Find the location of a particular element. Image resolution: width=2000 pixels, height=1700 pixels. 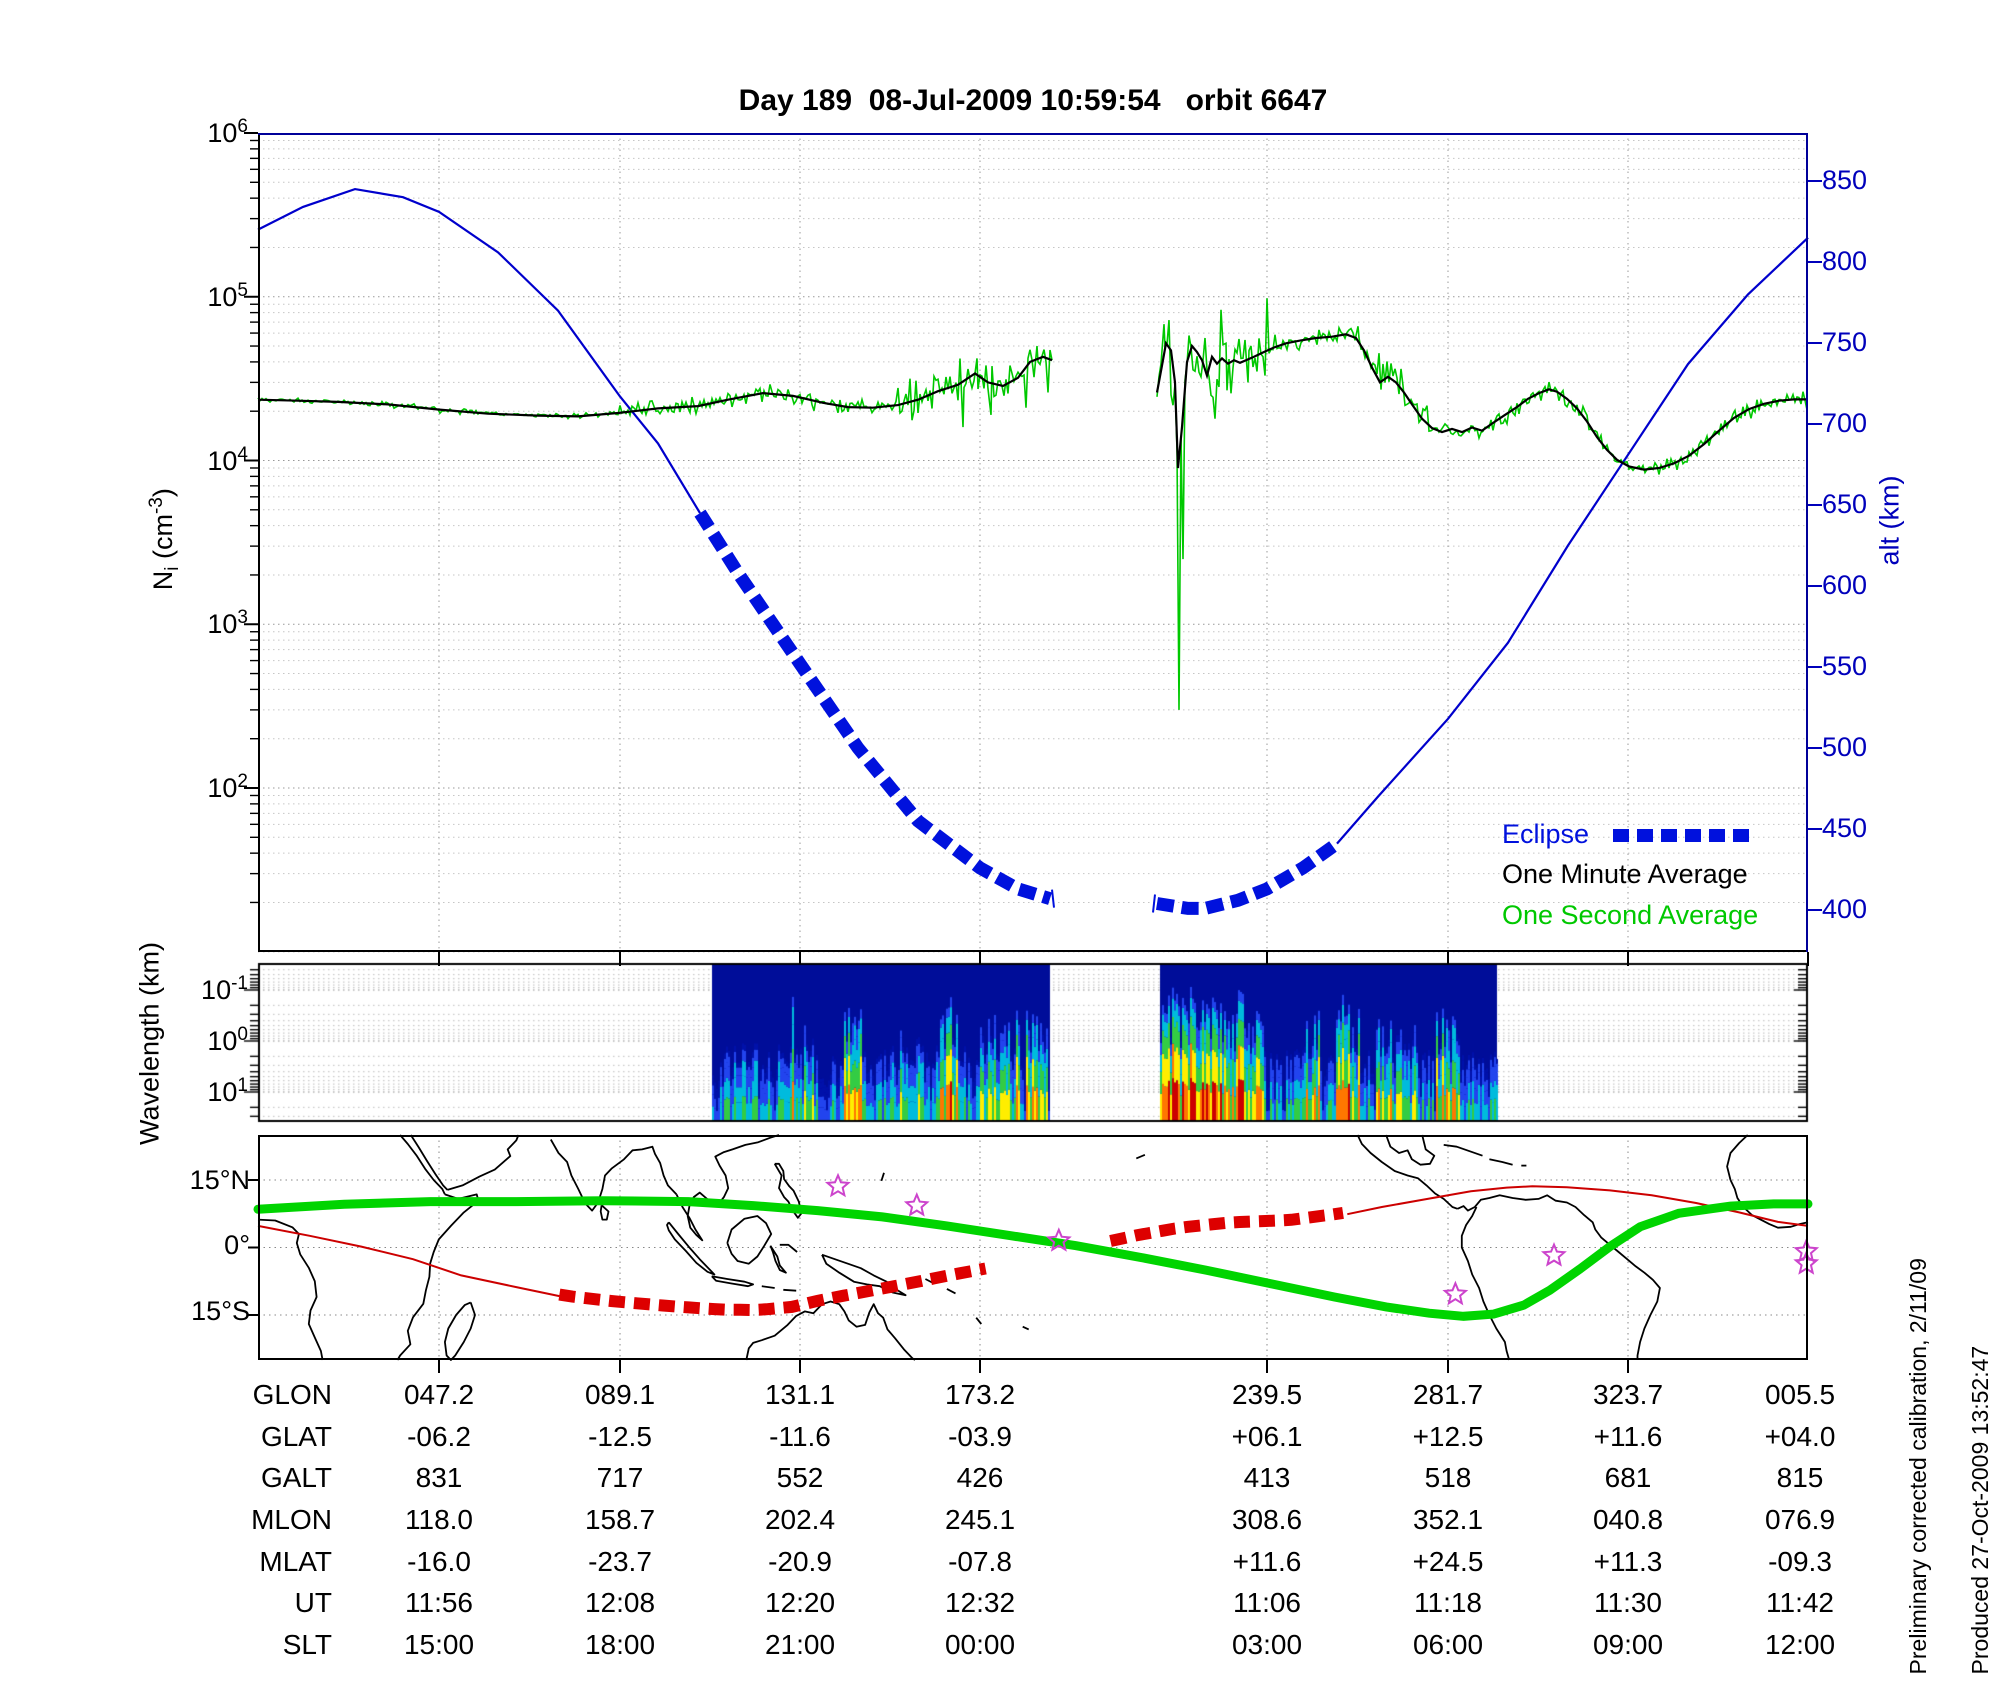

minute-average-trace is located at coordinates (1032, 402).